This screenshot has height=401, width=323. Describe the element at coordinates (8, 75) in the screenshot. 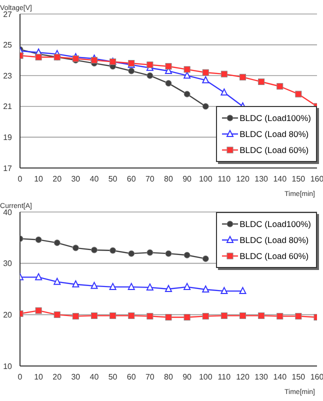

I see `y-tick-label: 23` at that location.